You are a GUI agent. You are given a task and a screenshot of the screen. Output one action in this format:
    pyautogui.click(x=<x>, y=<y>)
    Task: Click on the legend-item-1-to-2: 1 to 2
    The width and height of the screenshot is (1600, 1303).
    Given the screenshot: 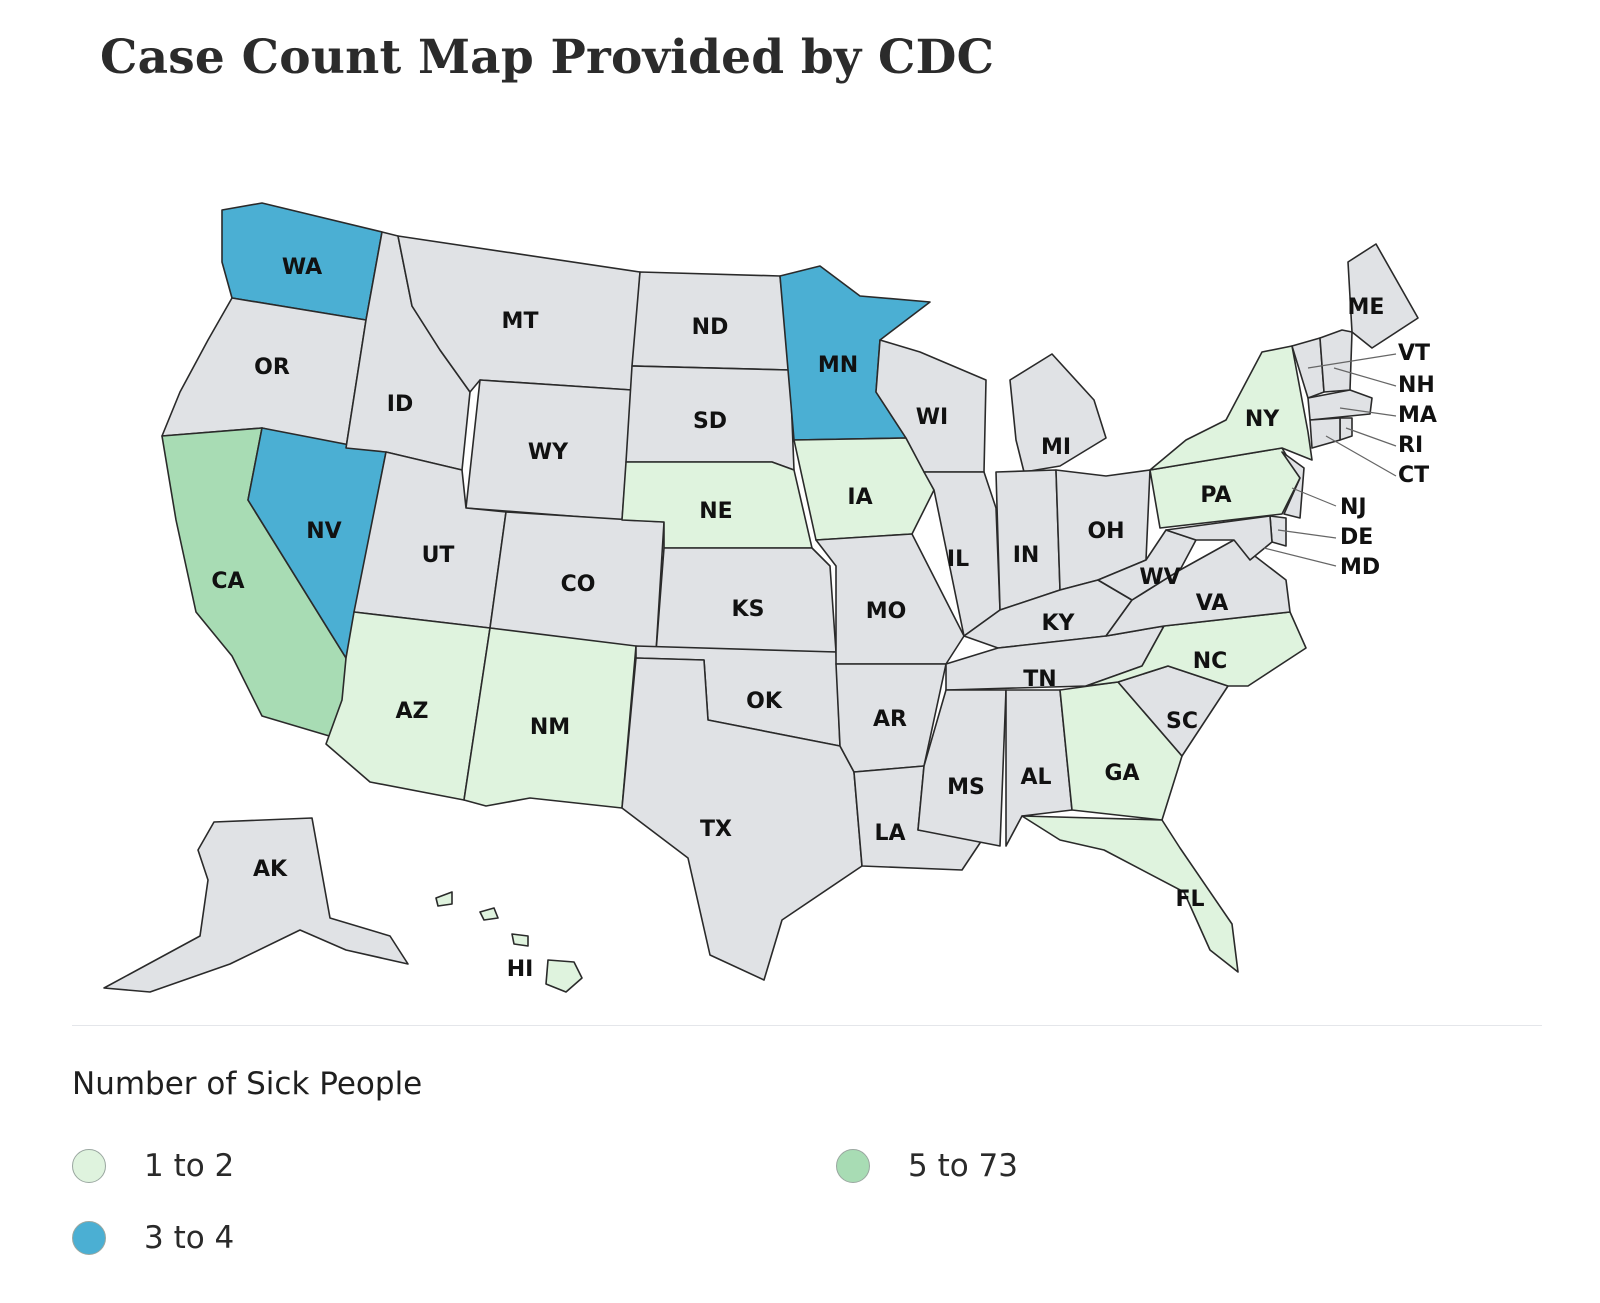 What is the action you would take?
    pyautogui.click(x=153, y=1166)
    